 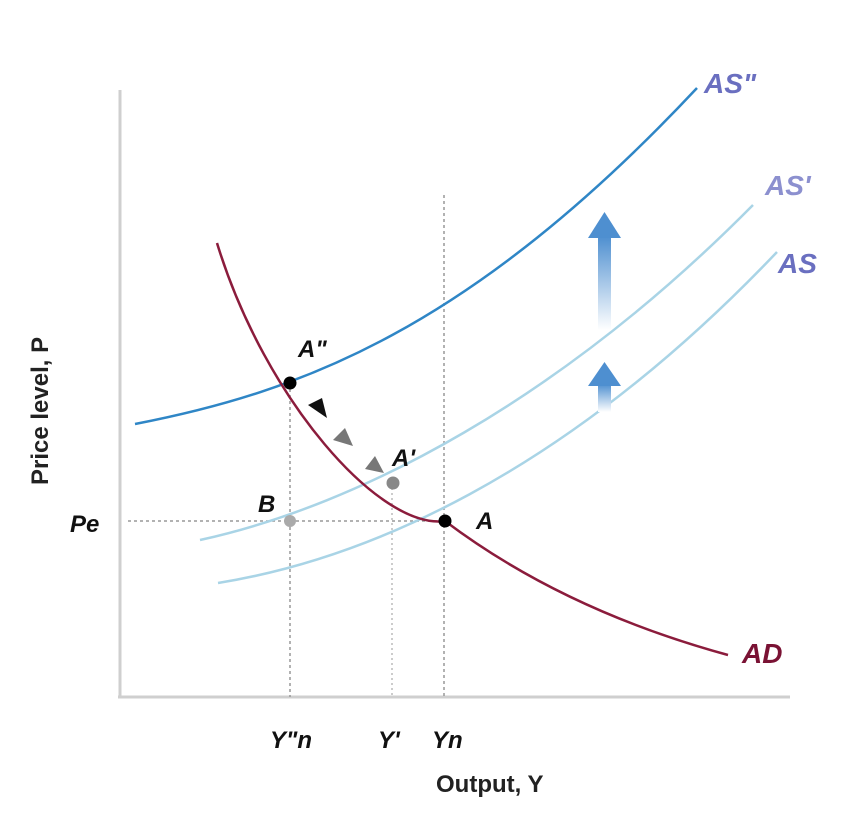 What do you see at coordinates (290, 521) in the screenshot?
I see `point-b` at bounding box center [290, 521].